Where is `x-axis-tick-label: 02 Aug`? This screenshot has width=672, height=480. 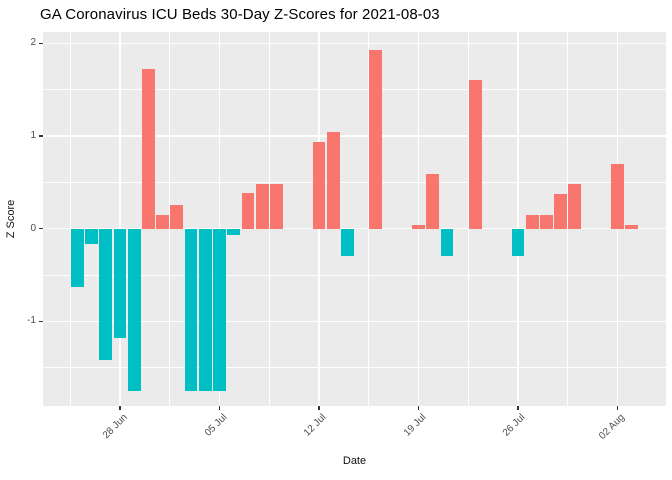
x-axis-tick-label: 02 Aug is located at coordinates (612, 427).